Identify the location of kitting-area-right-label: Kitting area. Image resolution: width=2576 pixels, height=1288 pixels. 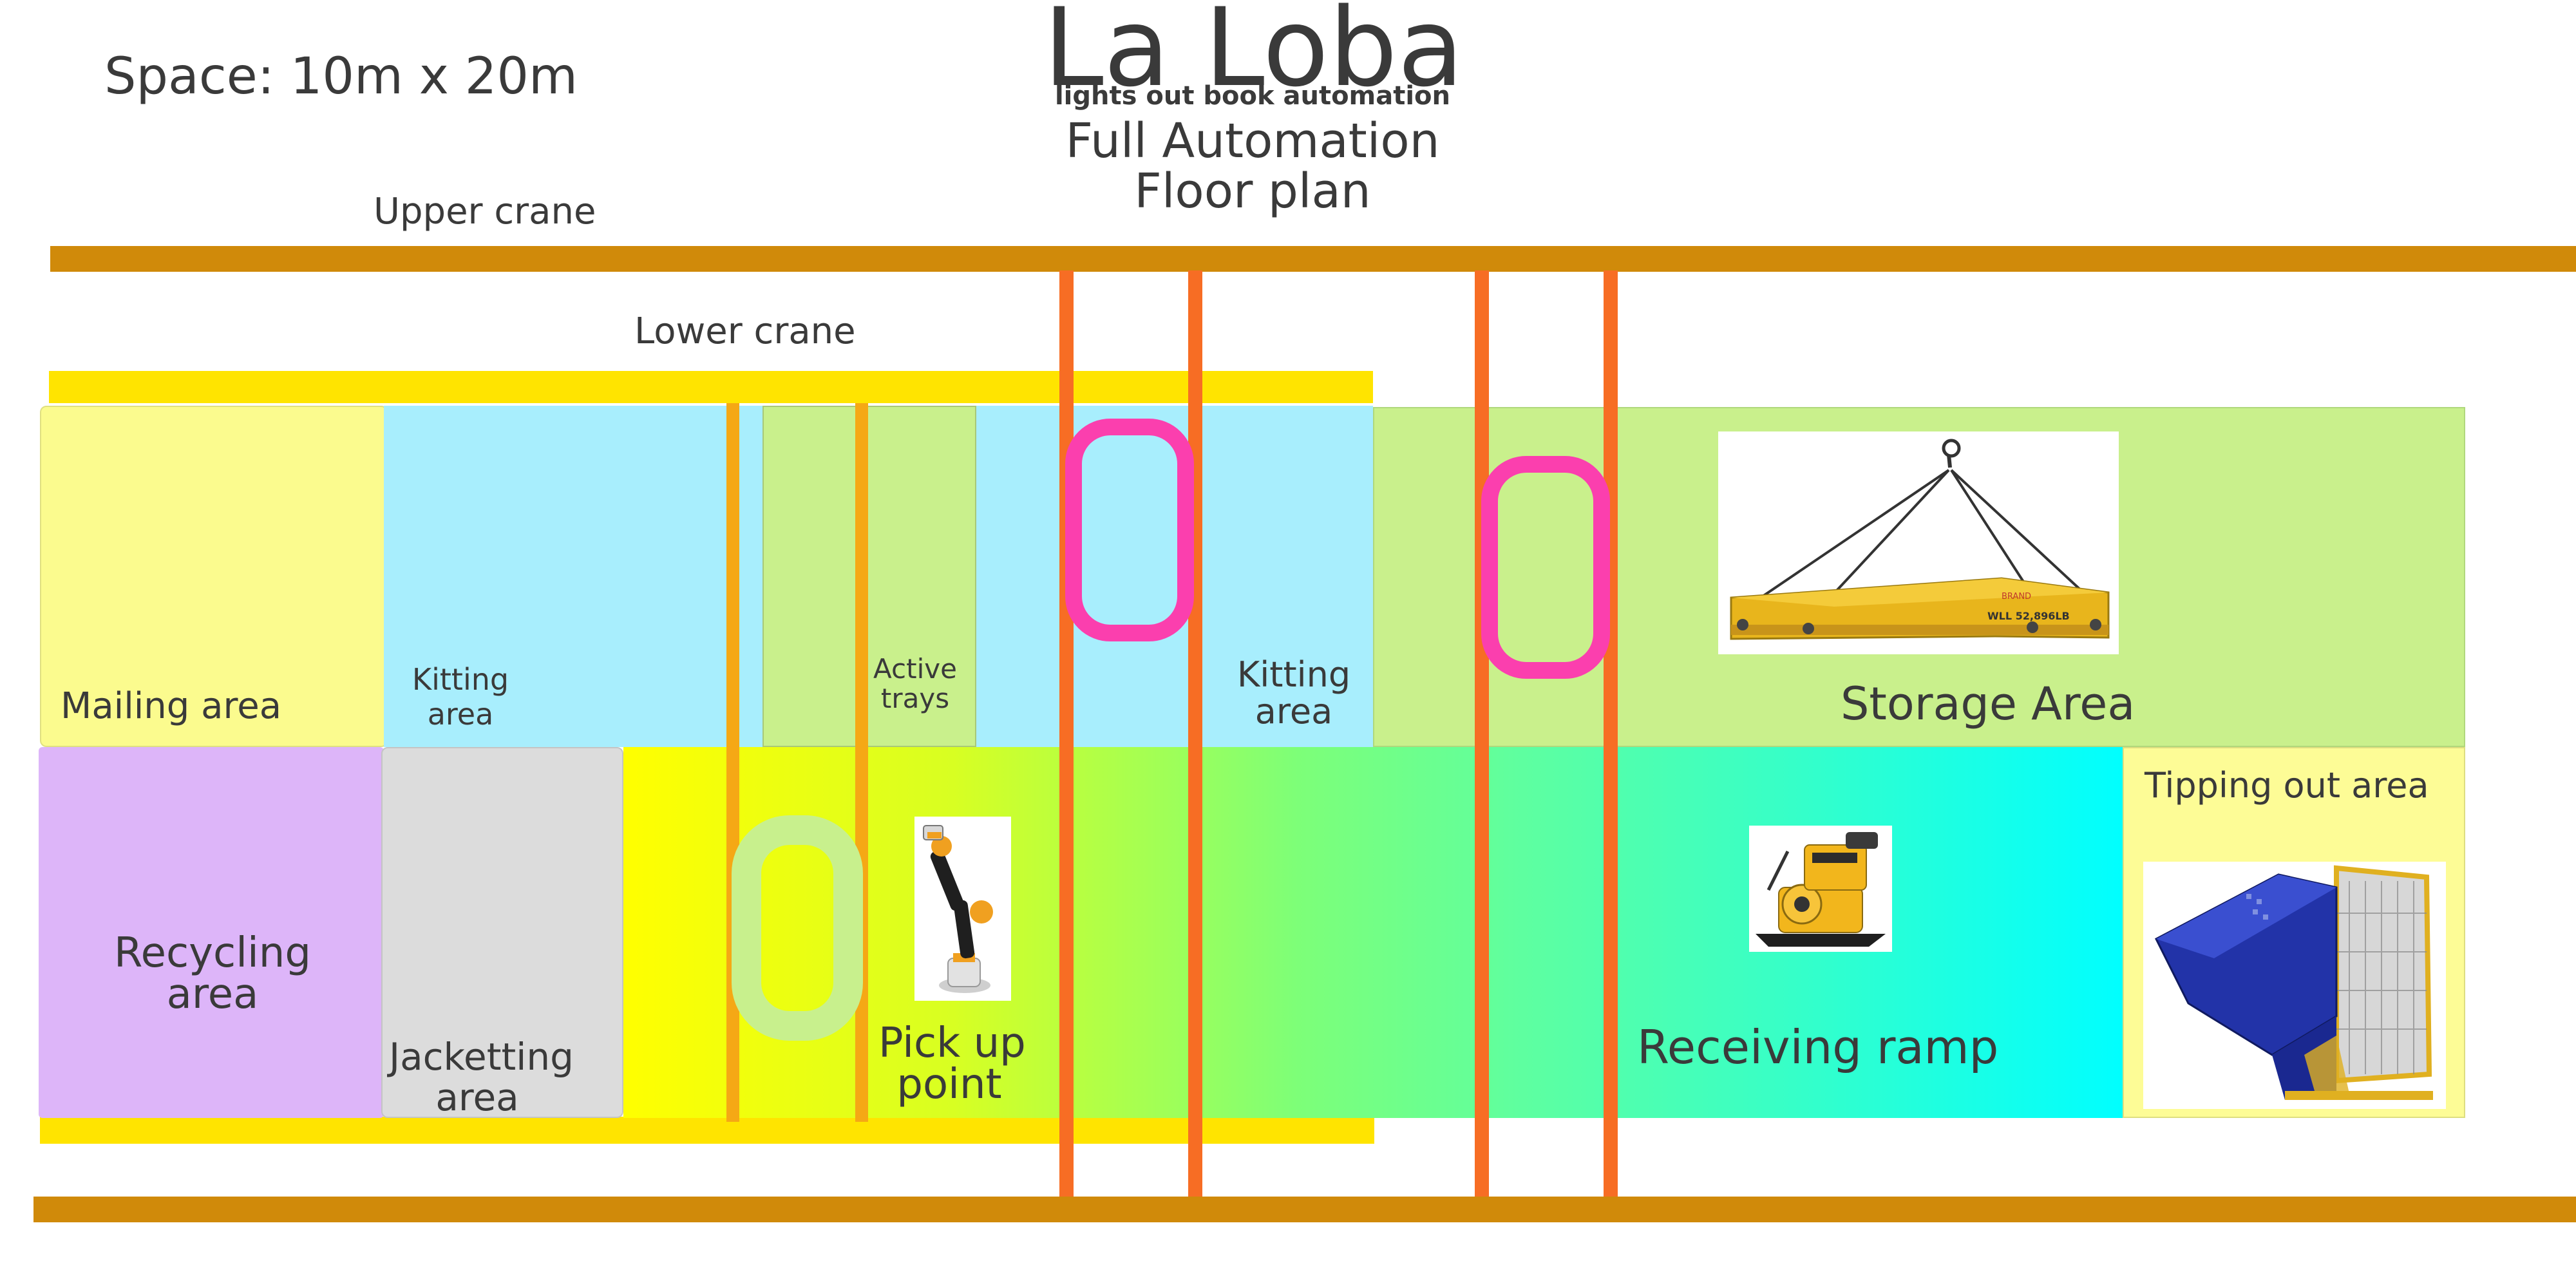
(1293, 693).